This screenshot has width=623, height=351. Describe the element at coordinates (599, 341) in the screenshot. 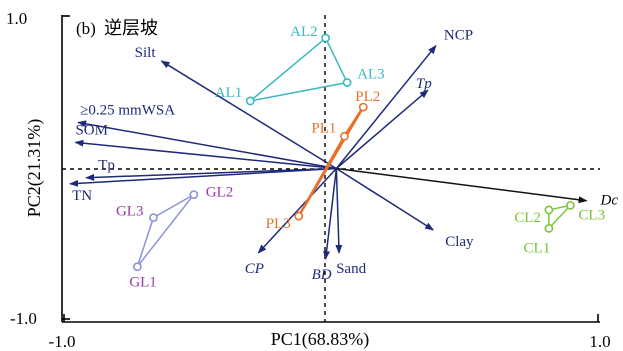

I see `x-tick-label-right: 1.0` at that location.